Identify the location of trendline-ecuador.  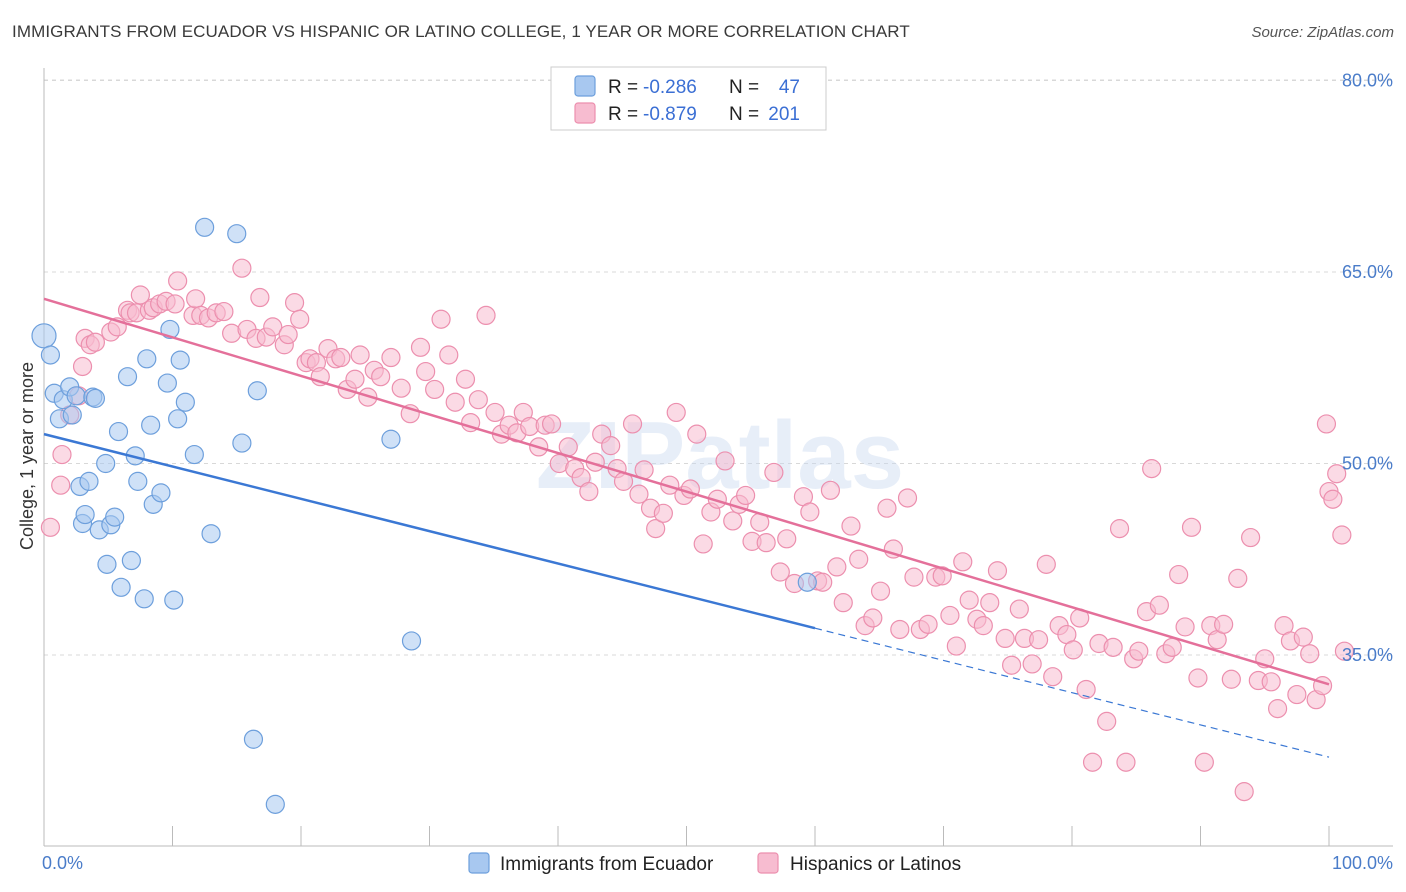
(429, 531).